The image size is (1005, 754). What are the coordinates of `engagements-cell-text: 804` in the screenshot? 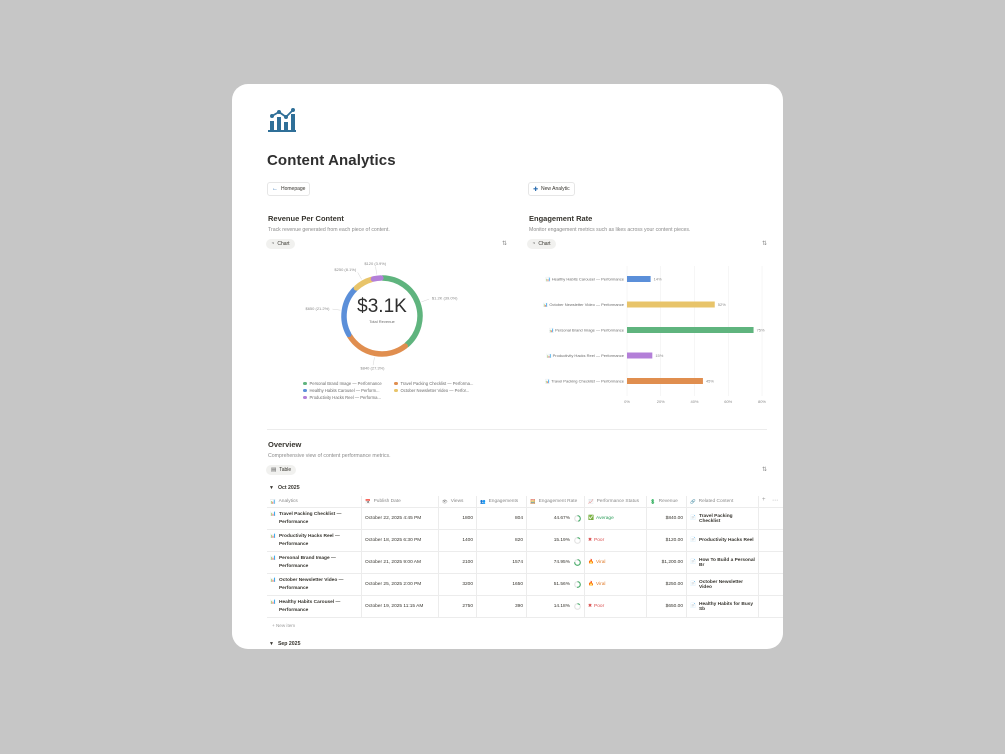 It's located at (518, 518).